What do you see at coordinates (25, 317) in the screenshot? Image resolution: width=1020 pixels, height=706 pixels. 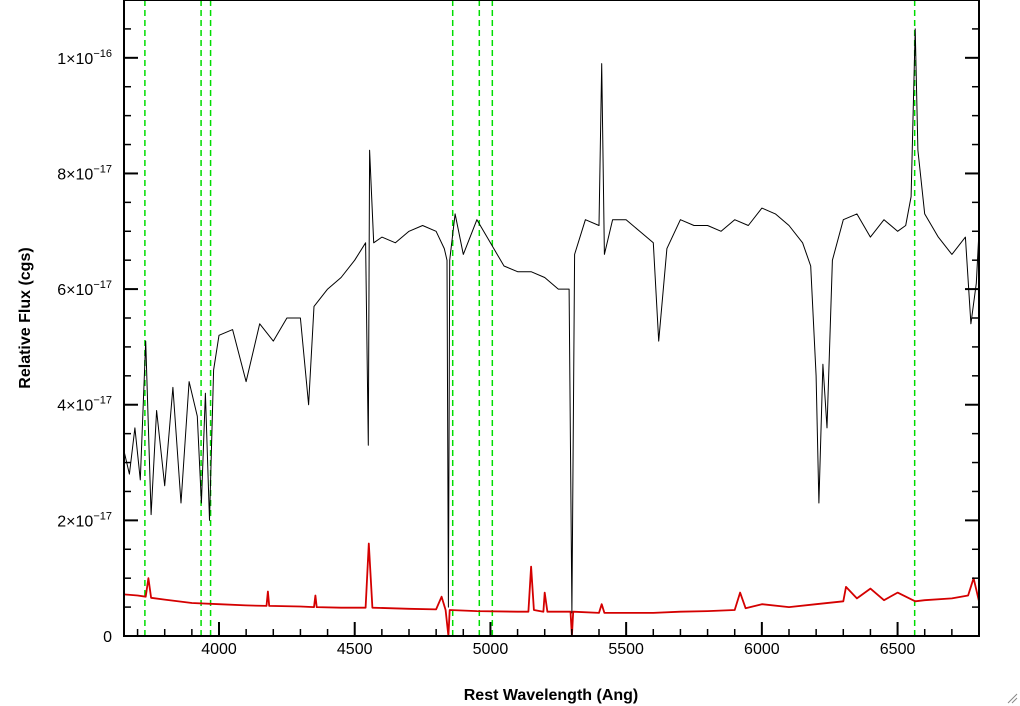 I see `y-axis-label: Relative Flux (cgs)` at bounding box center [25, 317].